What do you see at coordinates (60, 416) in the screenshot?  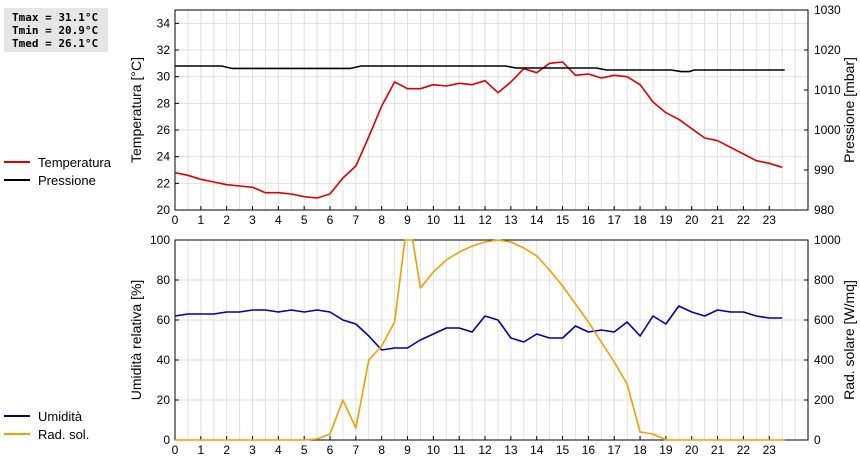 I see `legend-label: Umidità` at bounding box center [60, 416].